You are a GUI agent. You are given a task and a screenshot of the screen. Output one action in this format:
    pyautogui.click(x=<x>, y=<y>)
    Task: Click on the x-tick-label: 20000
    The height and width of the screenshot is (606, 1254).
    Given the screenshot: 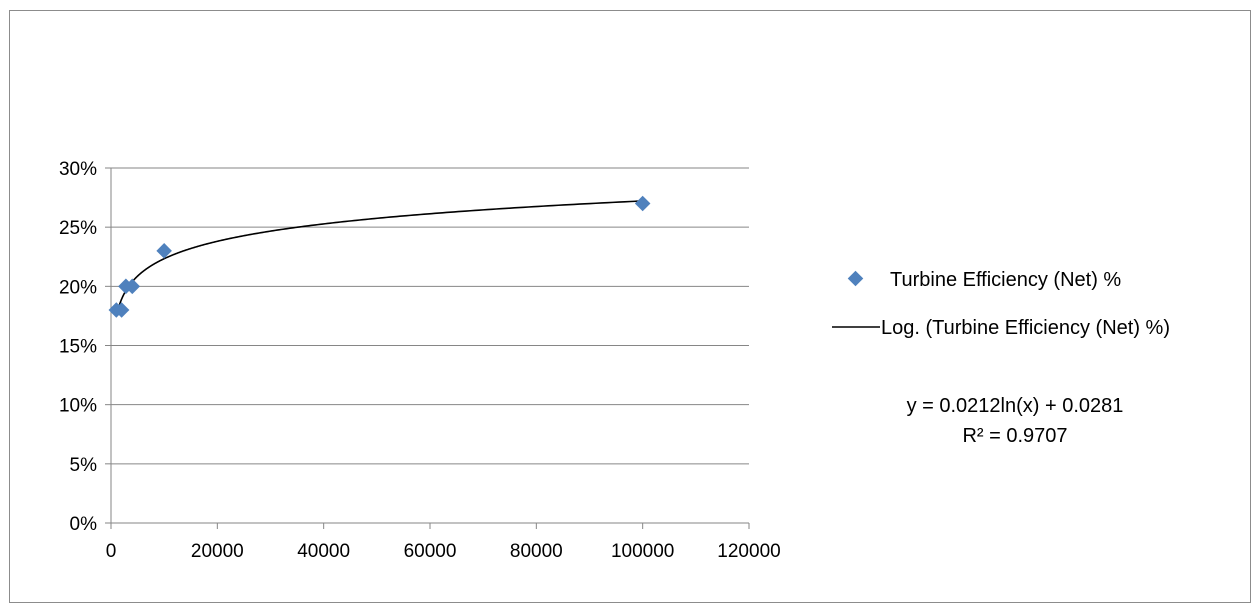 What is the action you would take?
    pyautogui.click(x=217, y=551)
    